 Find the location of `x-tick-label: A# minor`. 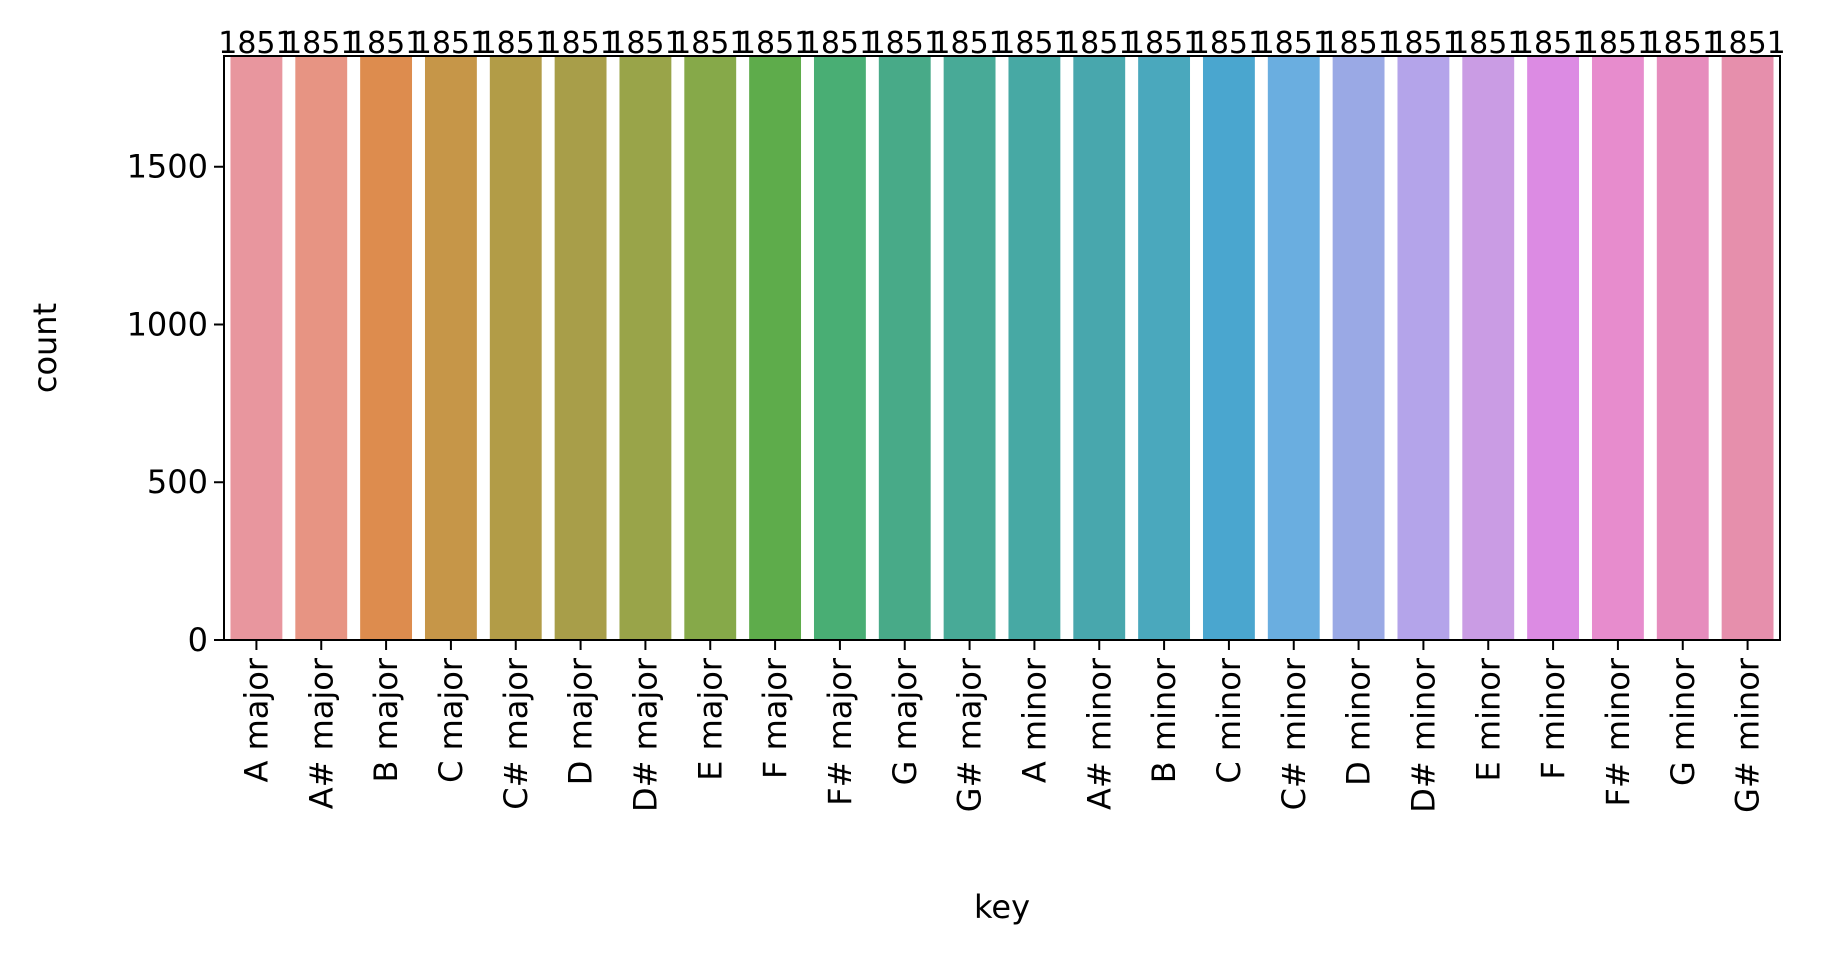

x-tick-label: A# minor is located at coordinates (1099, 733).